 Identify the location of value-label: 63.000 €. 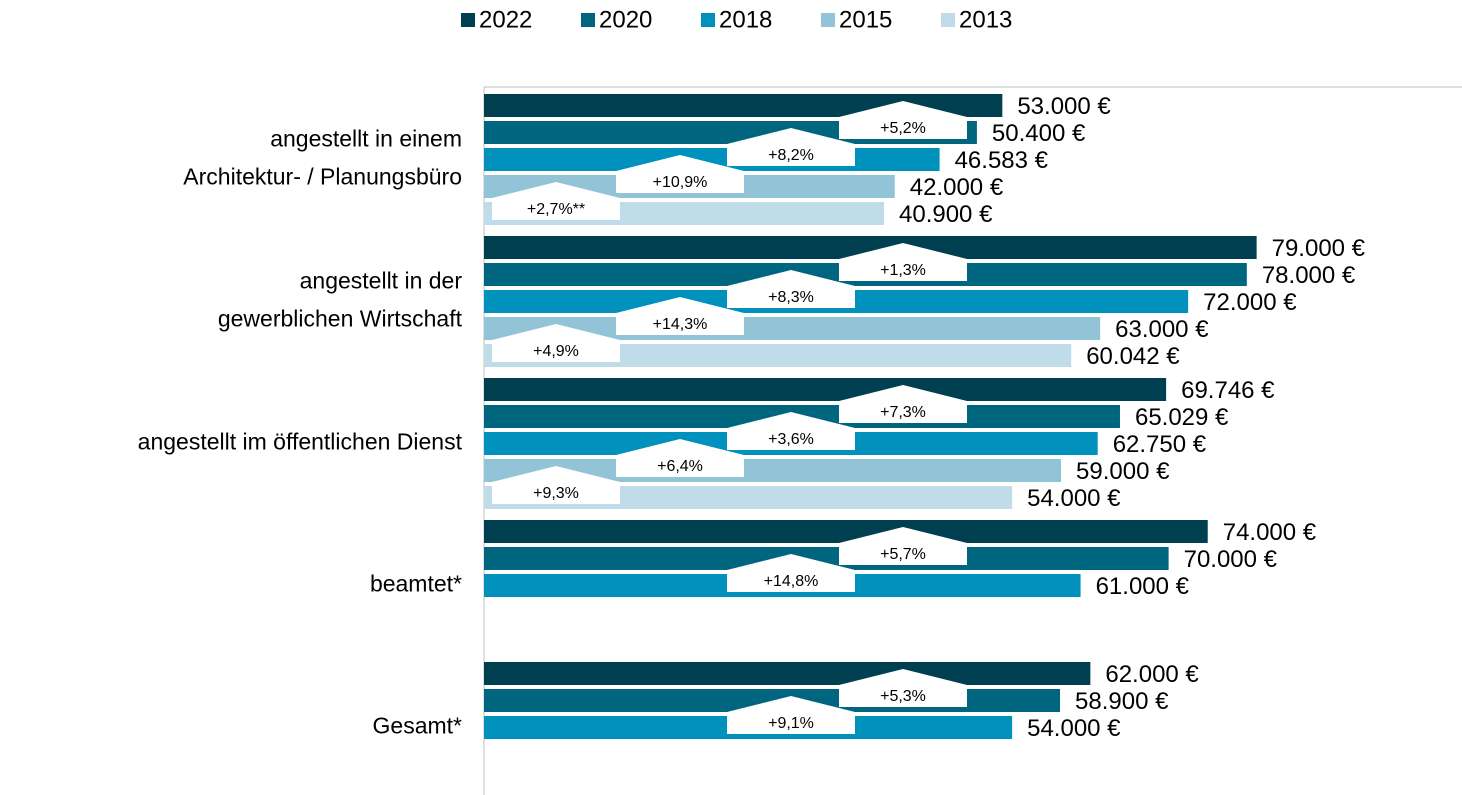
(1162, 329).